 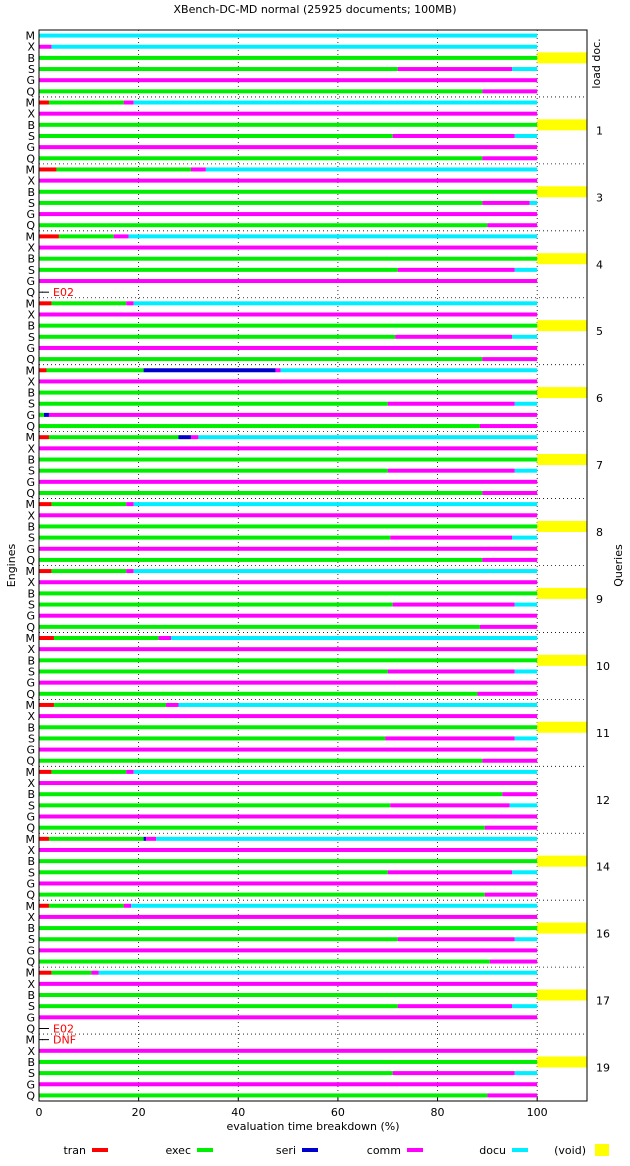 I want to click on legend: tran exec seri comm docu (void), so click(x=336, y=1150).